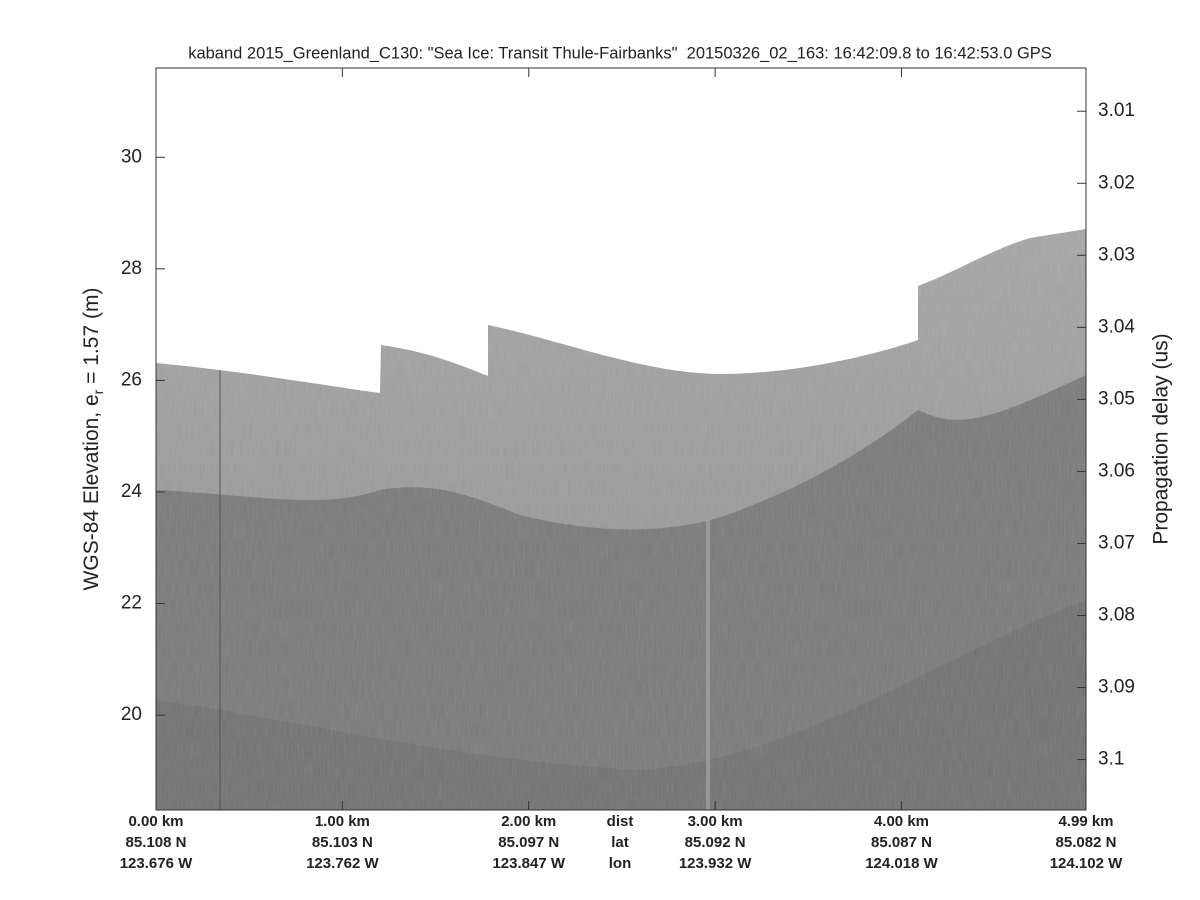 This screenshot has width=1200, height=900. Describe the element at coordinates (528, 842) in the screenshot. I see `lat-label: 85.097 N` at that location.